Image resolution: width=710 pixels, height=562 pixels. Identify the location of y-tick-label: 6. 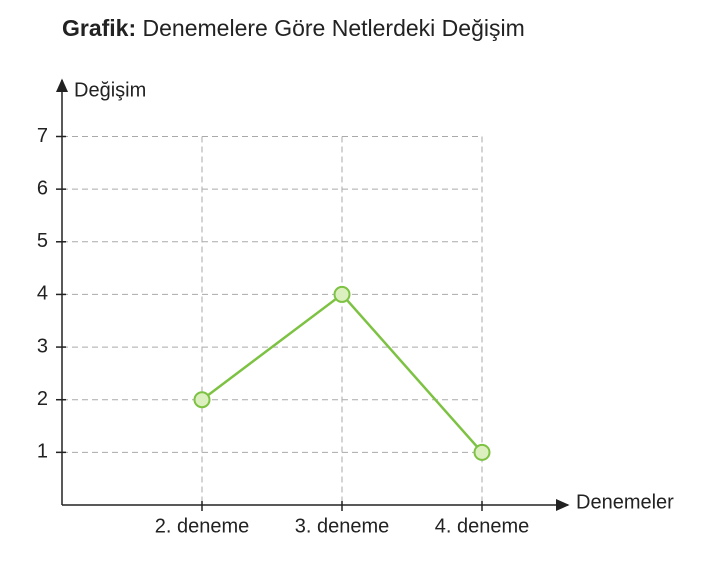
(42, 188).